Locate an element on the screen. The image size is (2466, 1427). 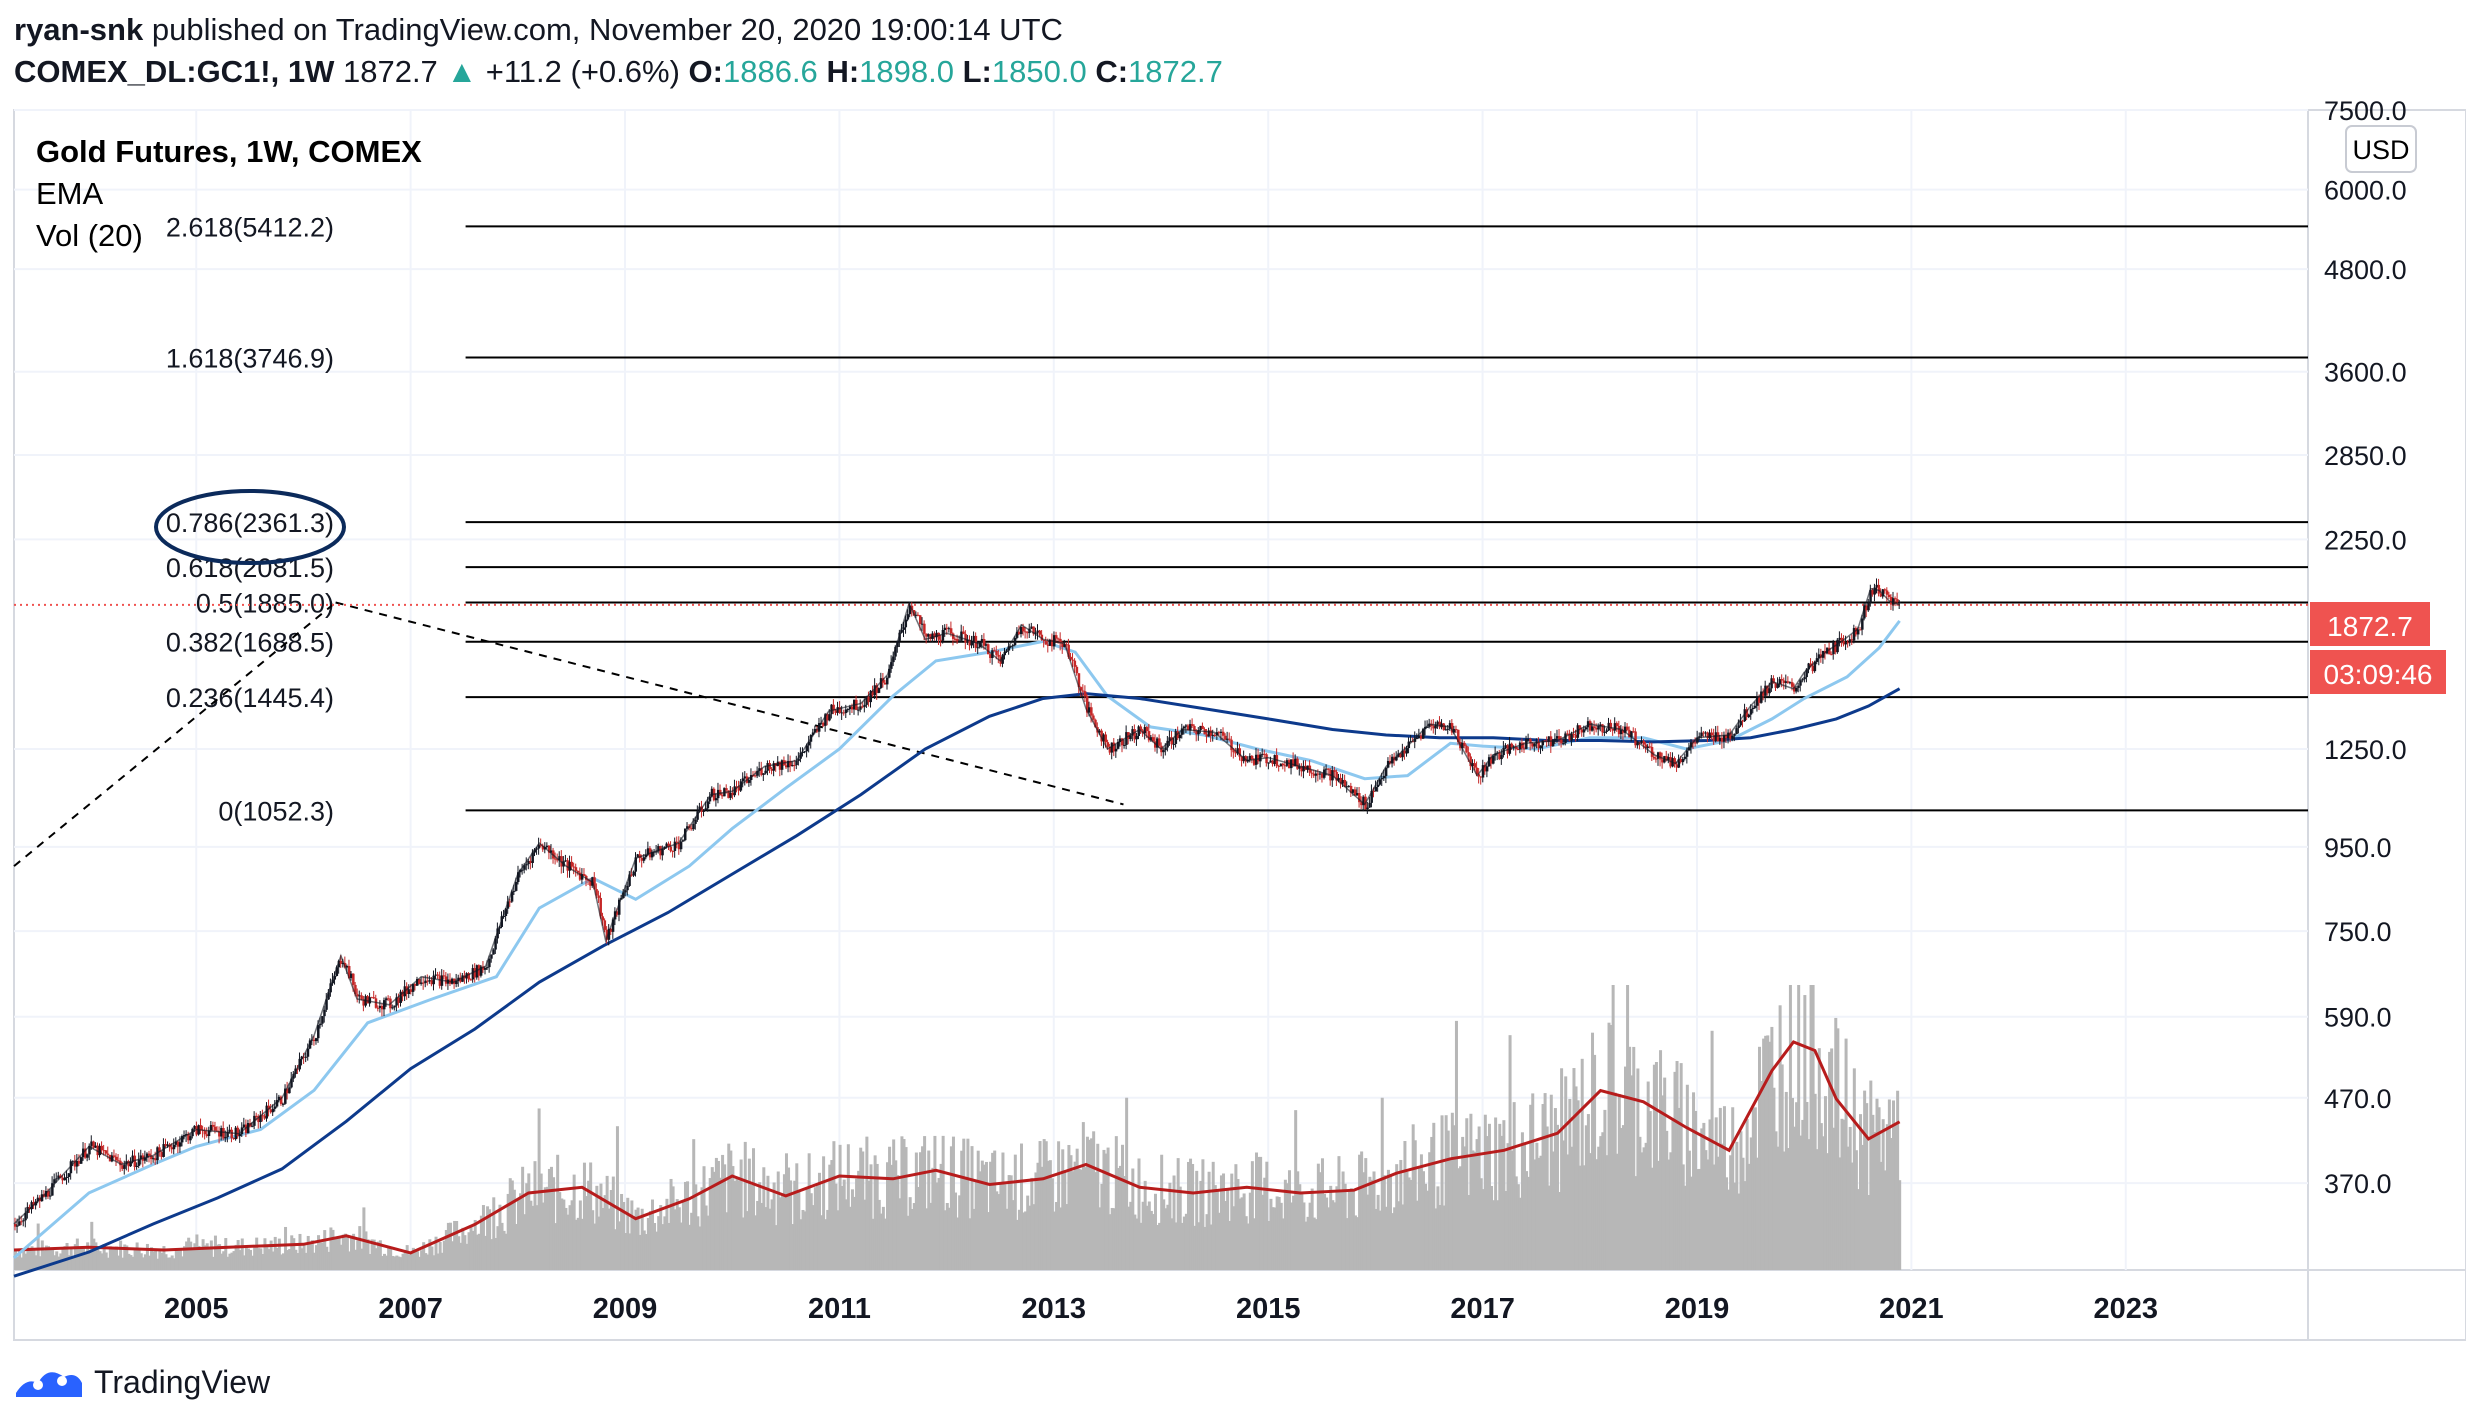
footer-brand: TradingView is located at coordinates (142, 1382).